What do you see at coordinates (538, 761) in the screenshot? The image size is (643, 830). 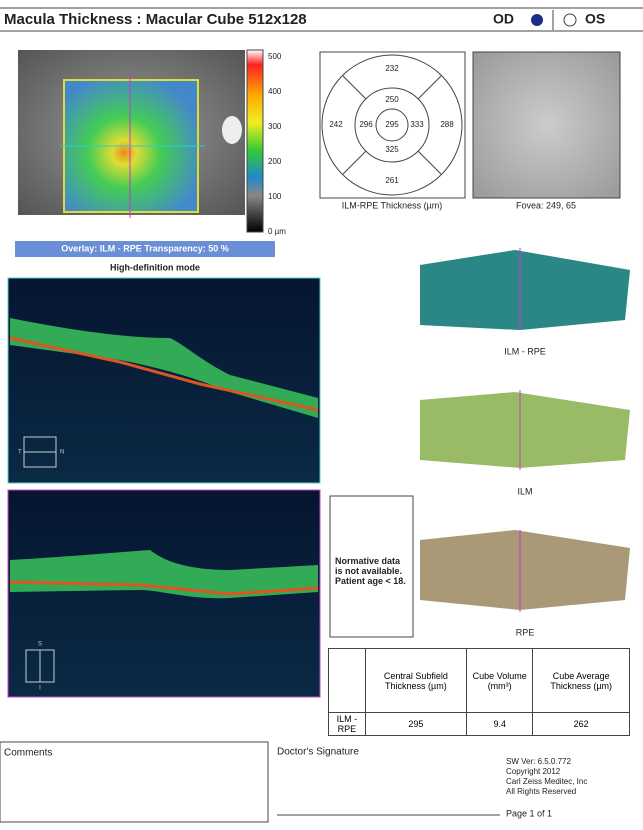 I see `software-info: SW Ver: 6.5.0.772` at bounding box center [538, 761].